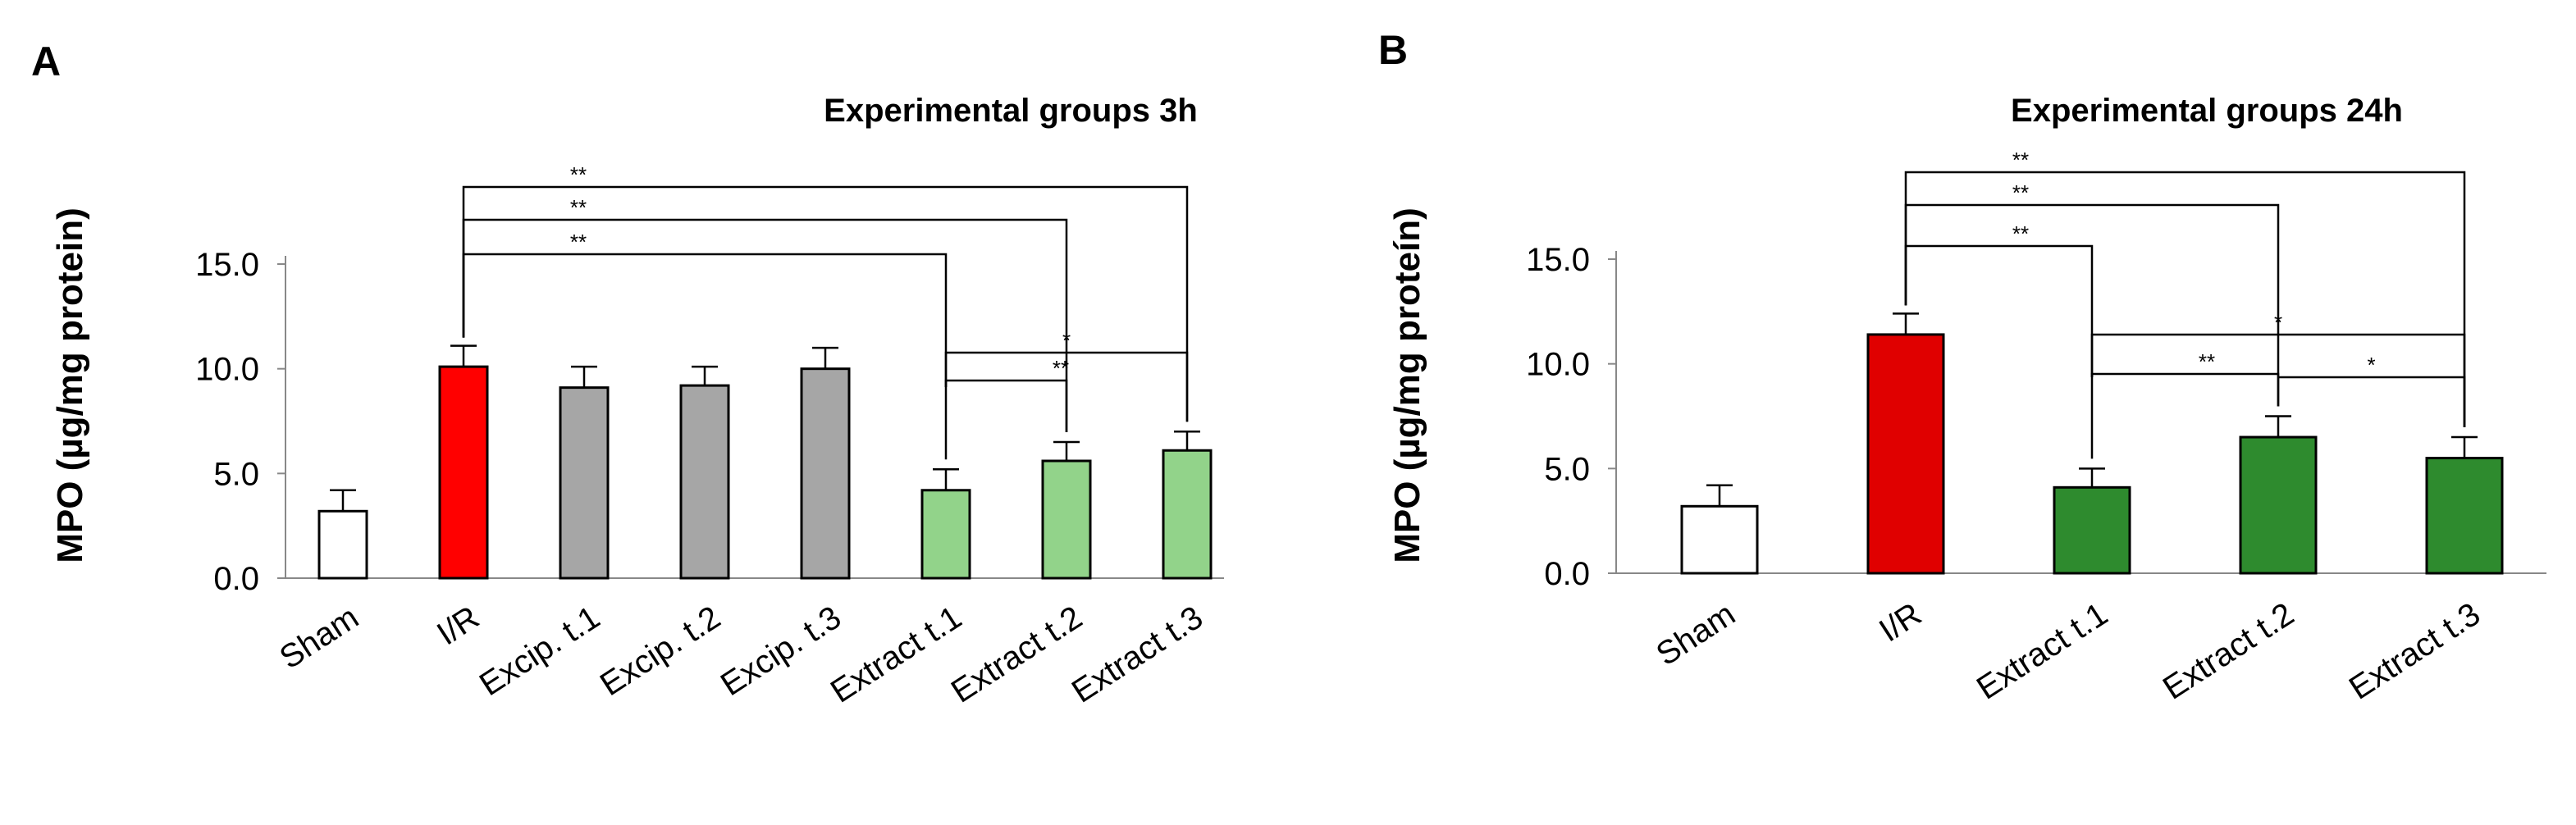 The width and height of the screenshot is (2576, 825). Describe the element at coordinates (1011, 111) in the screenshot. I see `panel-a-title: Experimental groups 3h` at that location.